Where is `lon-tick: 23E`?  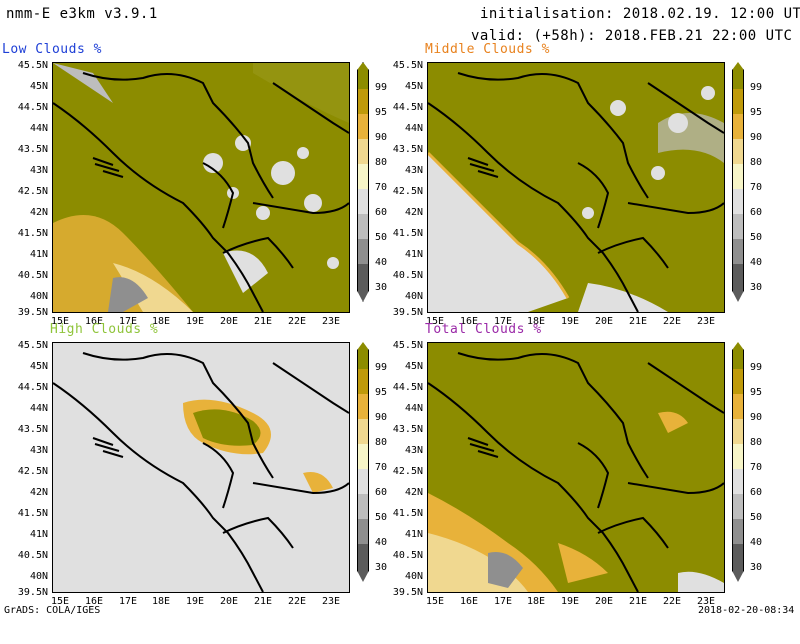
lon-tick: 23E is located at coordinates (706, 601).